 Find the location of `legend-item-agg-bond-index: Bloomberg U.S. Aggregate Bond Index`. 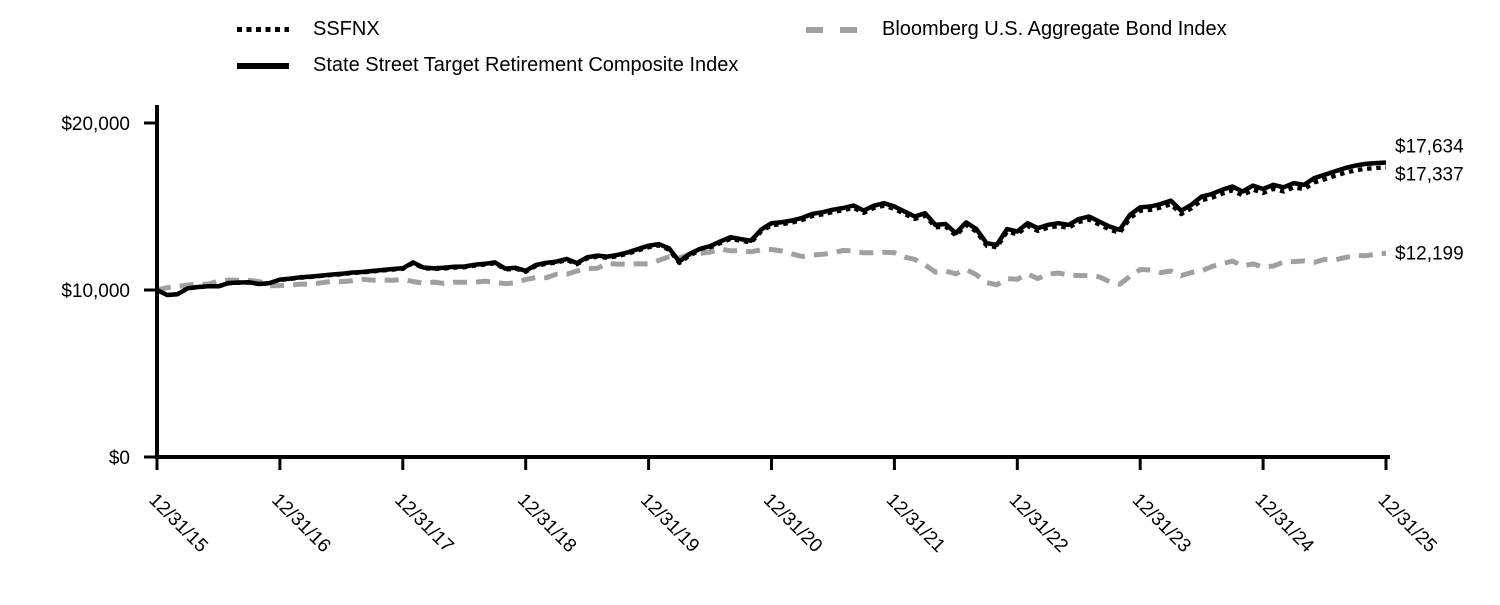

legend-item-agg-bond-index: Bloomberg U.S. Aggregate Bond Index is located at coordinates (1016, 29).